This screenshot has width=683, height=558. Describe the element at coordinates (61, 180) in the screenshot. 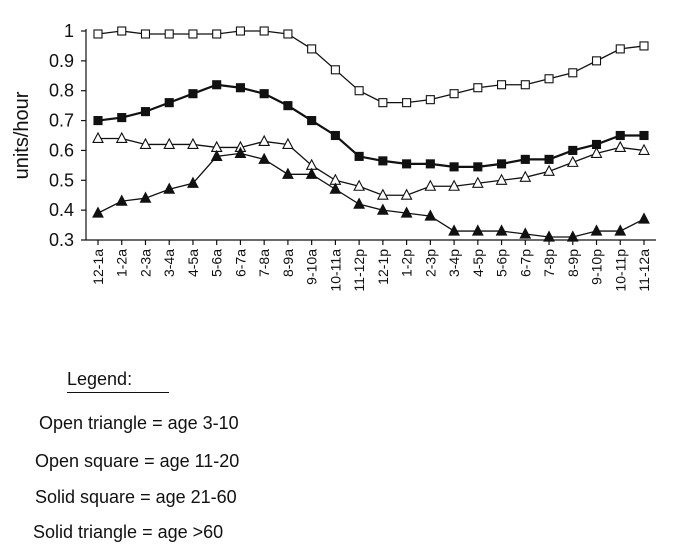

I see `y-tick-label: 0.5` at that location.